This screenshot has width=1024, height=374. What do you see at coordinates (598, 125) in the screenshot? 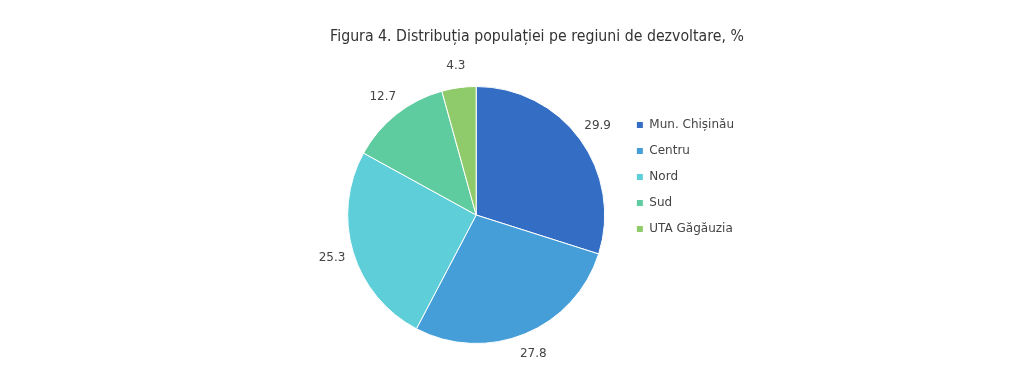
I see `data-label: 29.9` at bounding box center [598, 125].